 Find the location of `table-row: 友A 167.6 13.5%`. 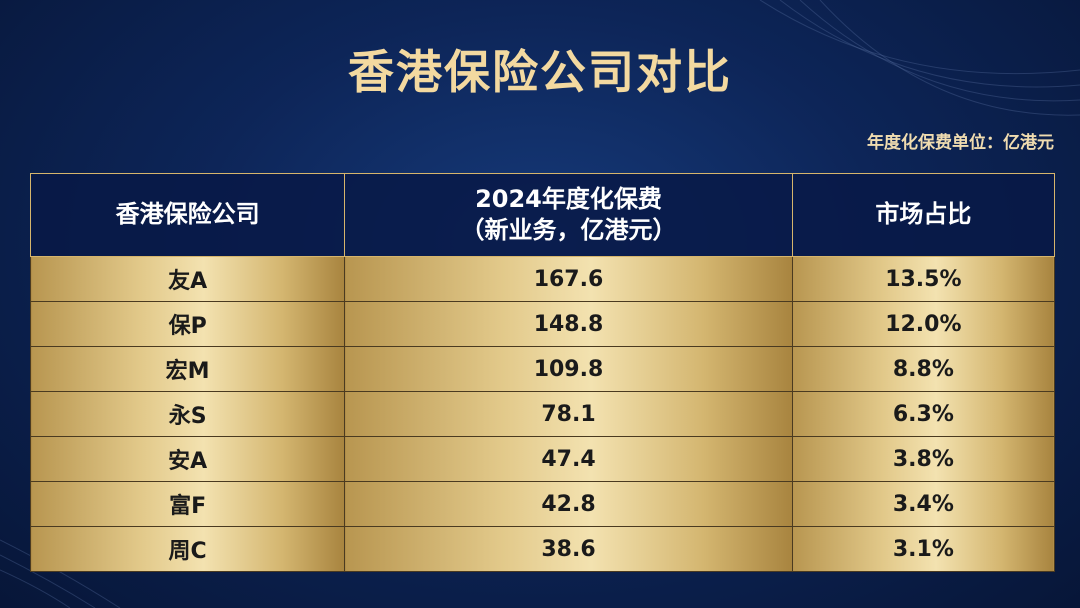

table-row: 友A 167.6 13.5% is located at coordinates (542, 279).